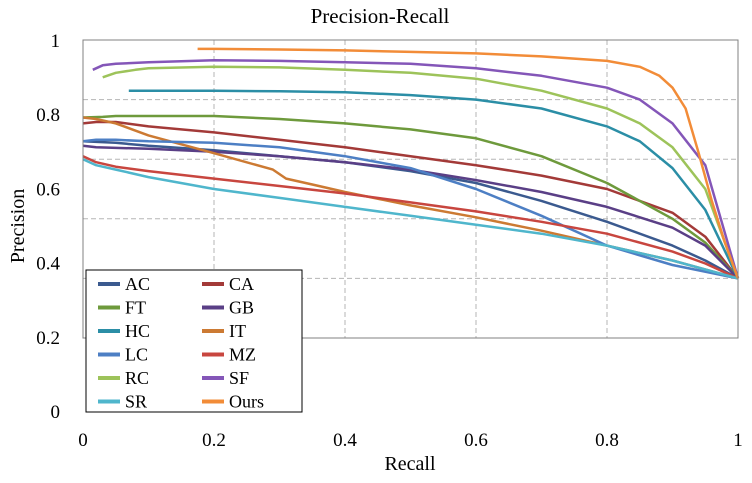  What do you see at coordinates (241, 308) in the screenshot?
I see `legend-label-gb: GB` at bounding box center [241, 308].